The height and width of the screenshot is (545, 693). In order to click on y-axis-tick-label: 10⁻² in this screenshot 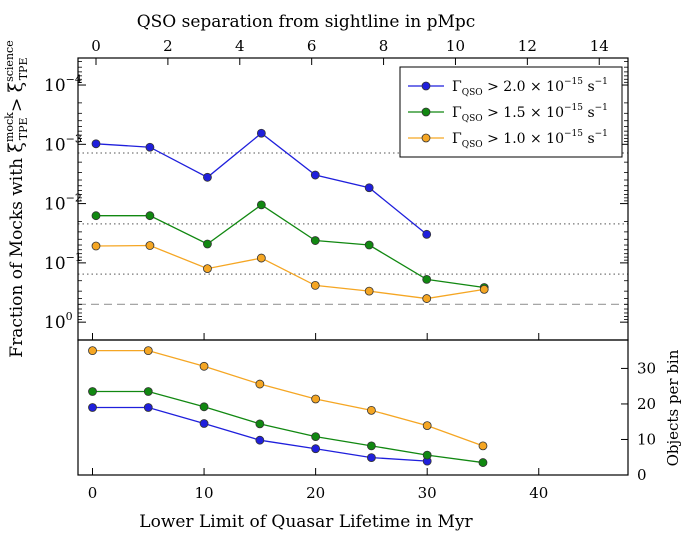, I will do `click(63, 203)`.